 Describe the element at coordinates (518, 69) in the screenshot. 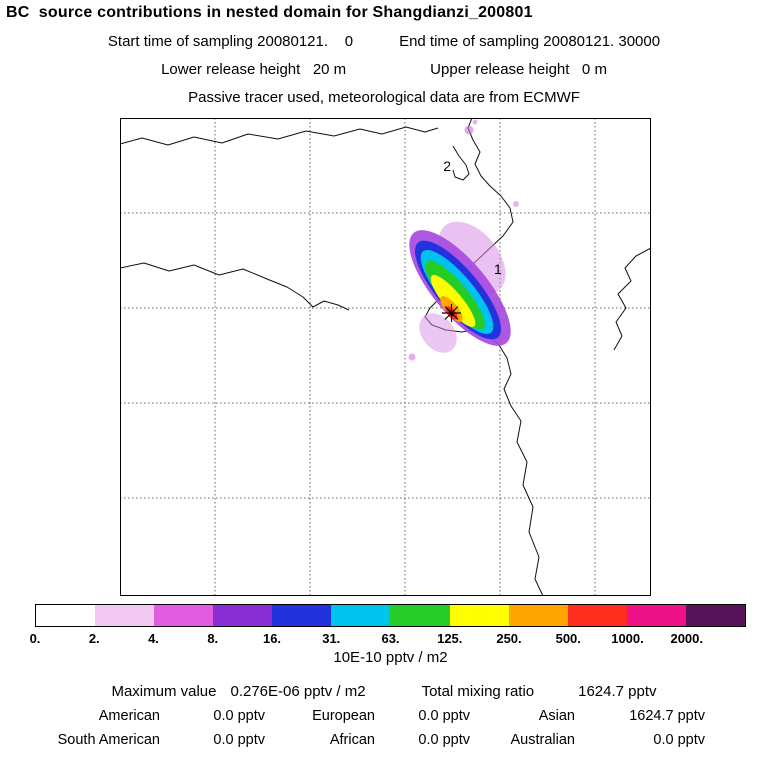

I see `upper-release-text: Upper release height 0 m` at that location.